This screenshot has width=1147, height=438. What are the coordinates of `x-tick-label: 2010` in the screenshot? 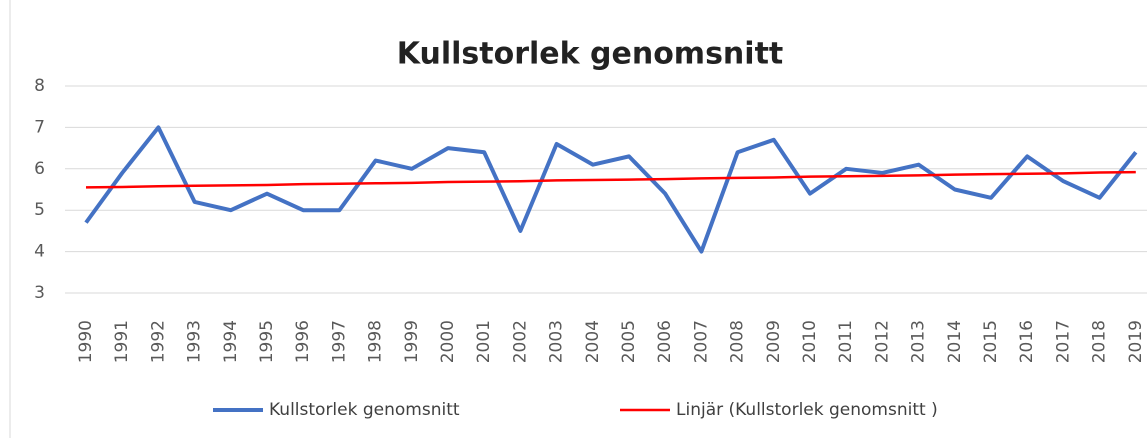 It's located at (810, 341).